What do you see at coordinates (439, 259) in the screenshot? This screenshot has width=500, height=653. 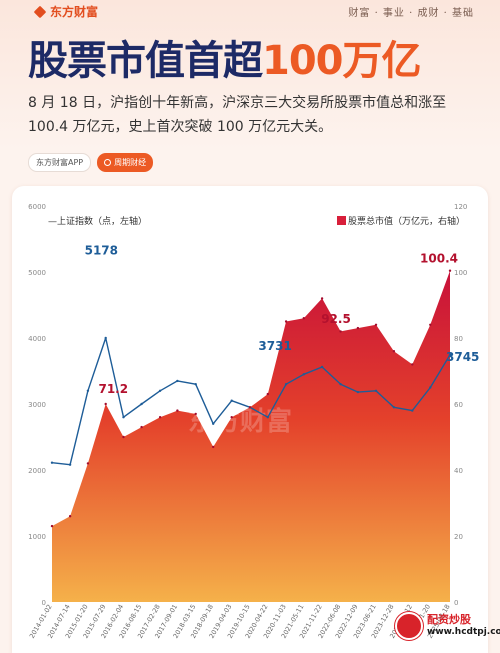 I see `annotation-label: 100.4` at bounding box center [439, 259].